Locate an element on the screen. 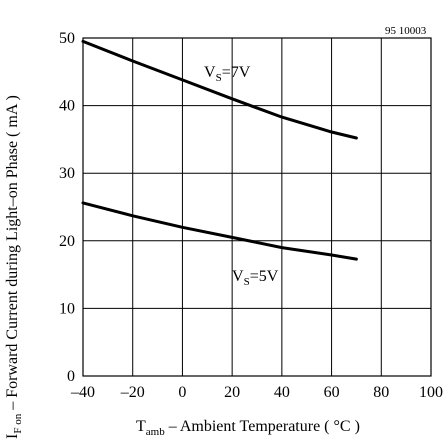 This screenshot has width=447, height=444. x-axis-label: Tamb – Ambient Temperature ( °C ) is located at coordinates (248, 428).